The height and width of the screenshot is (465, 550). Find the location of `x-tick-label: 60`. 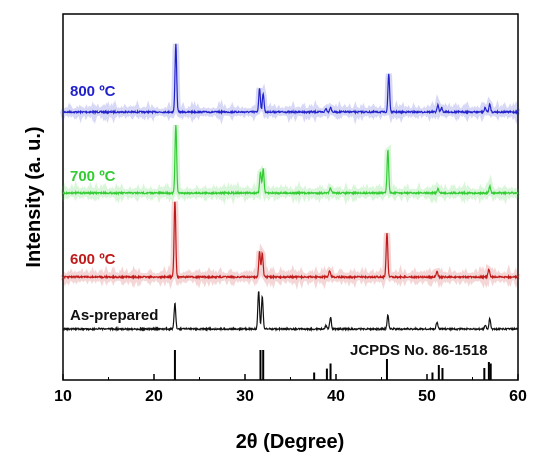

x-tick-label: 60 is located at coordinates (518, 396).